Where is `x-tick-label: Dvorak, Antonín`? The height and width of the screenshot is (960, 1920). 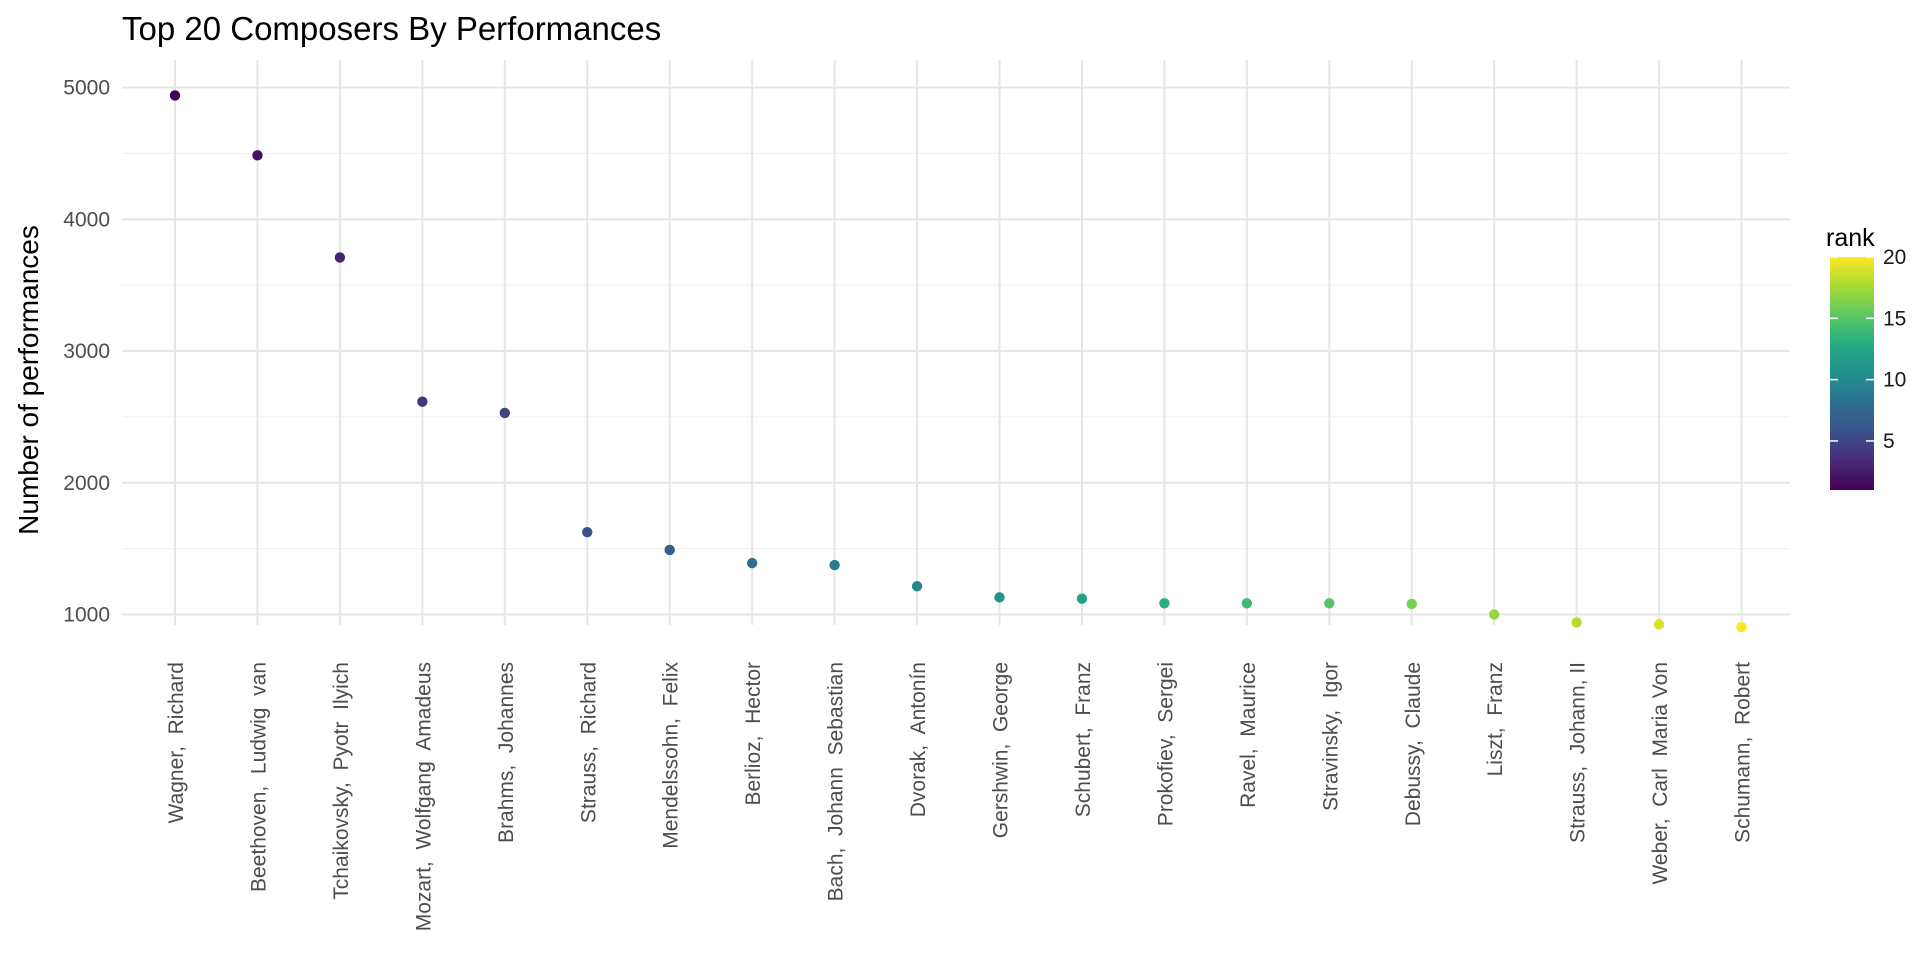
x-tick-label: Dvorak, Antonín is located at coordinates (918, 739).